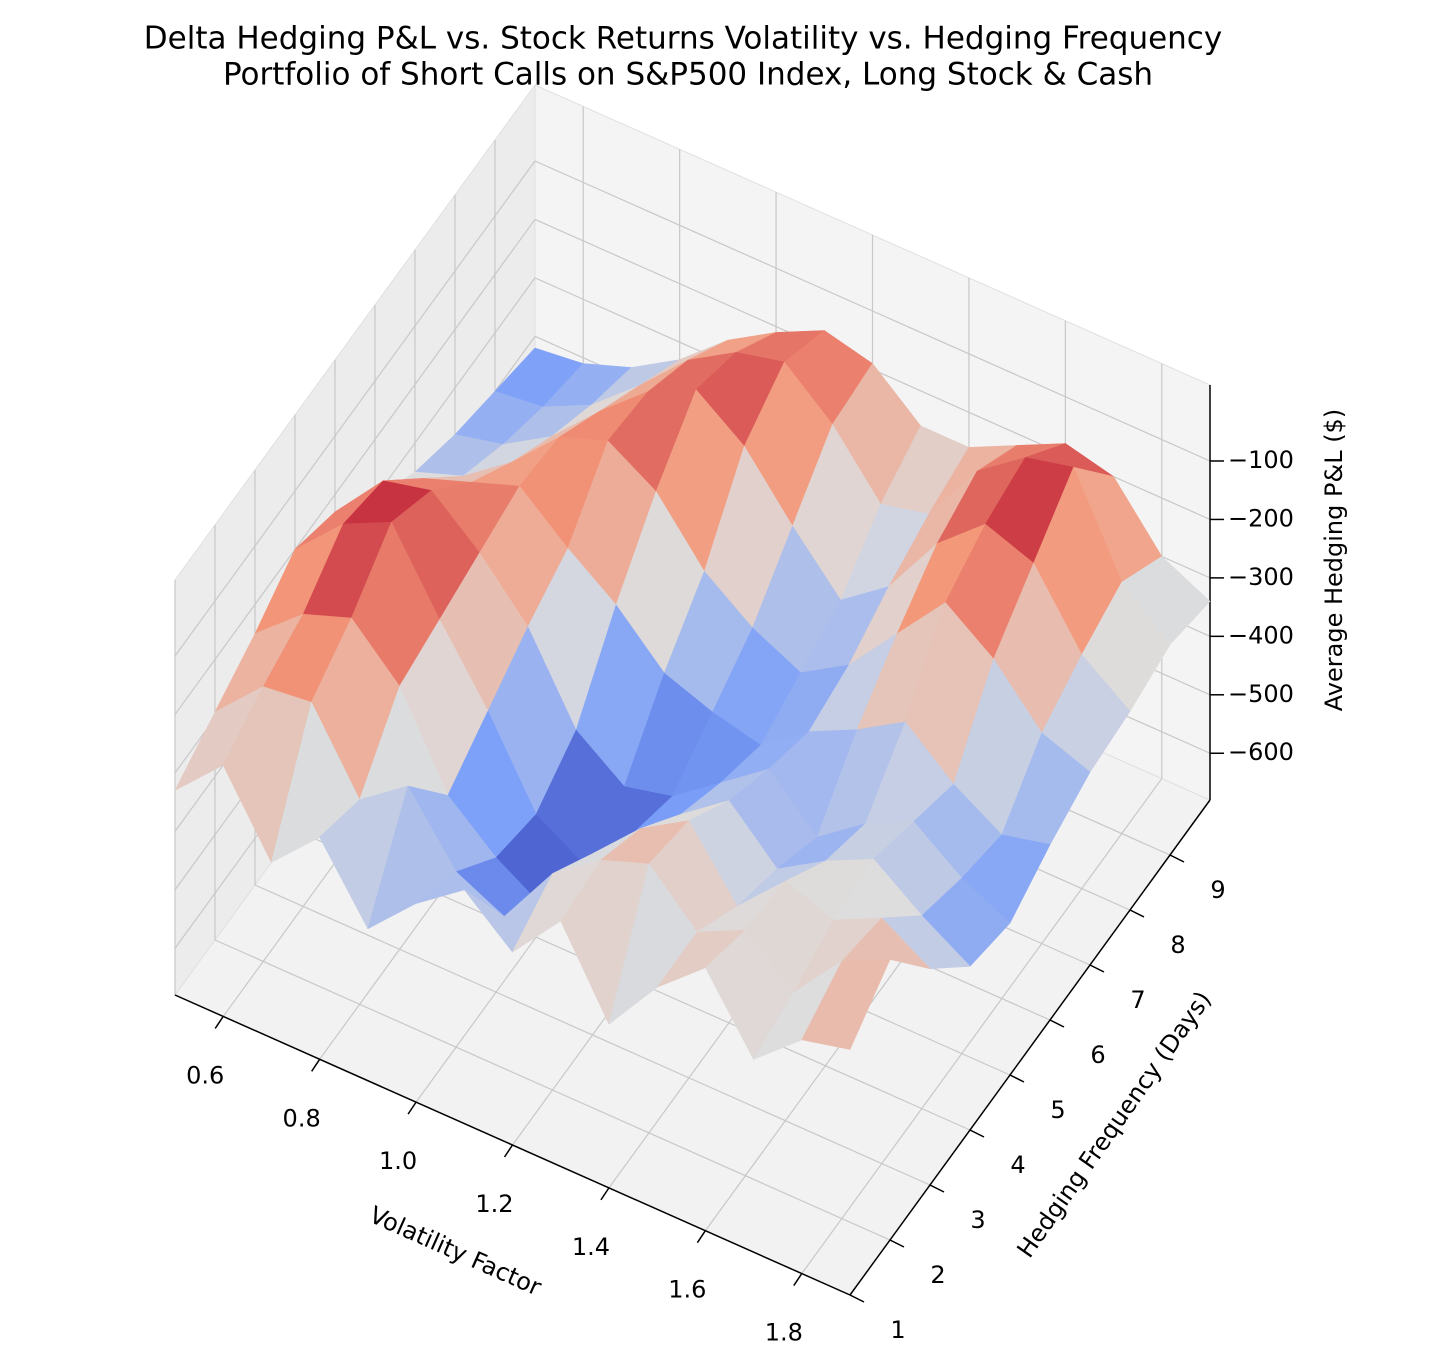  Describe the element at coordinates (1017, 1165) in the screenshot. I see `y-tick-label: 4` at that location.